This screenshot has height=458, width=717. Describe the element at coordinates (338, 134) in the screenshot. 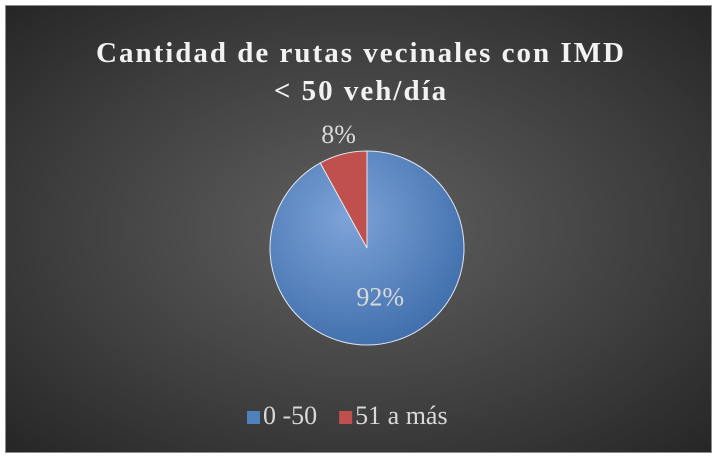

I see `data-label: 8%` at that location.